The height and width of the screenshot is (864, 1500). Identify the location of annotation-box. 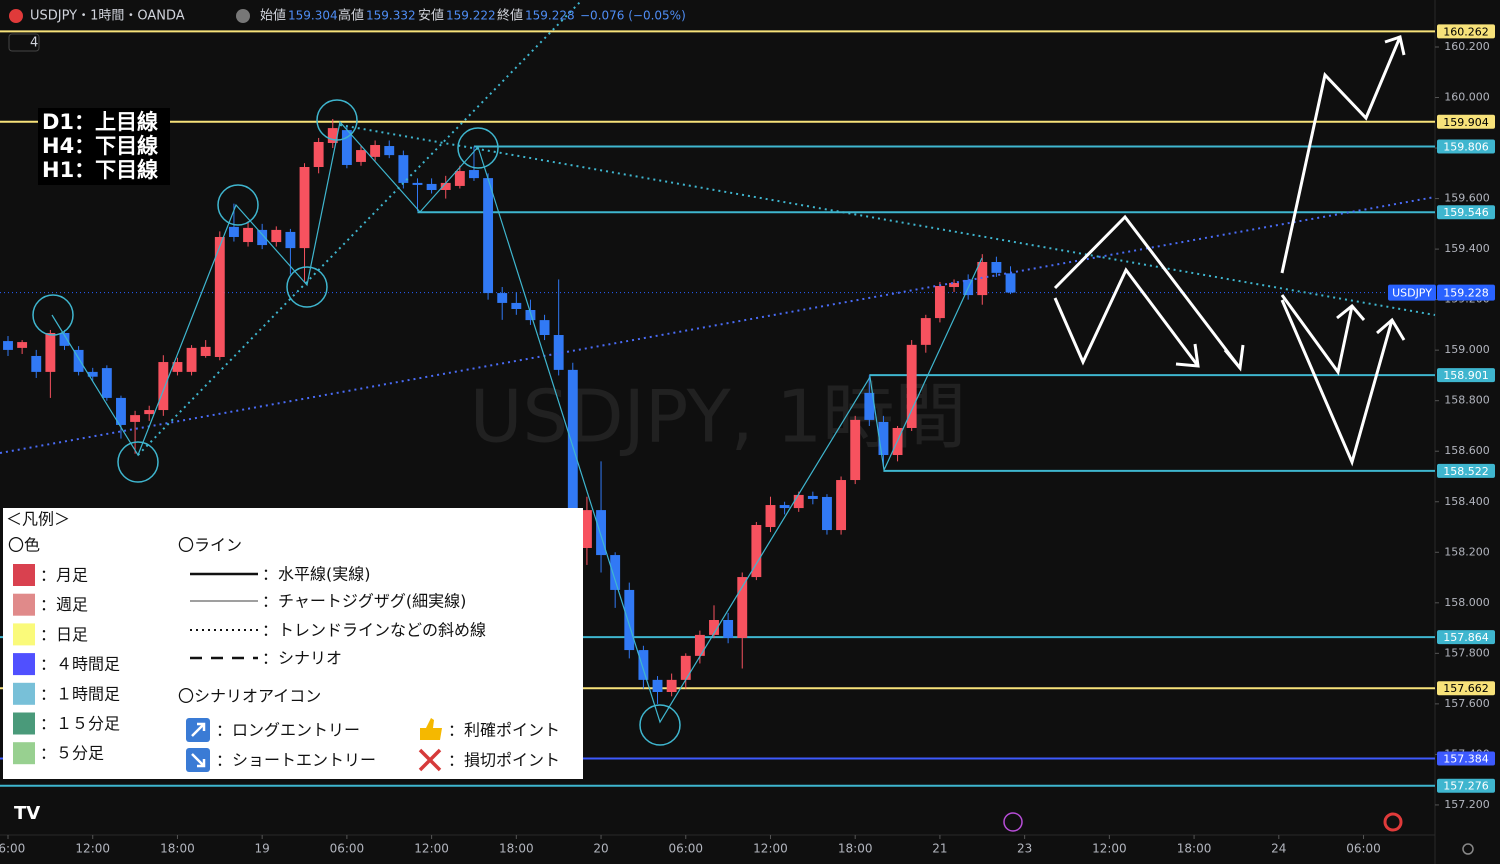
(104, 146).